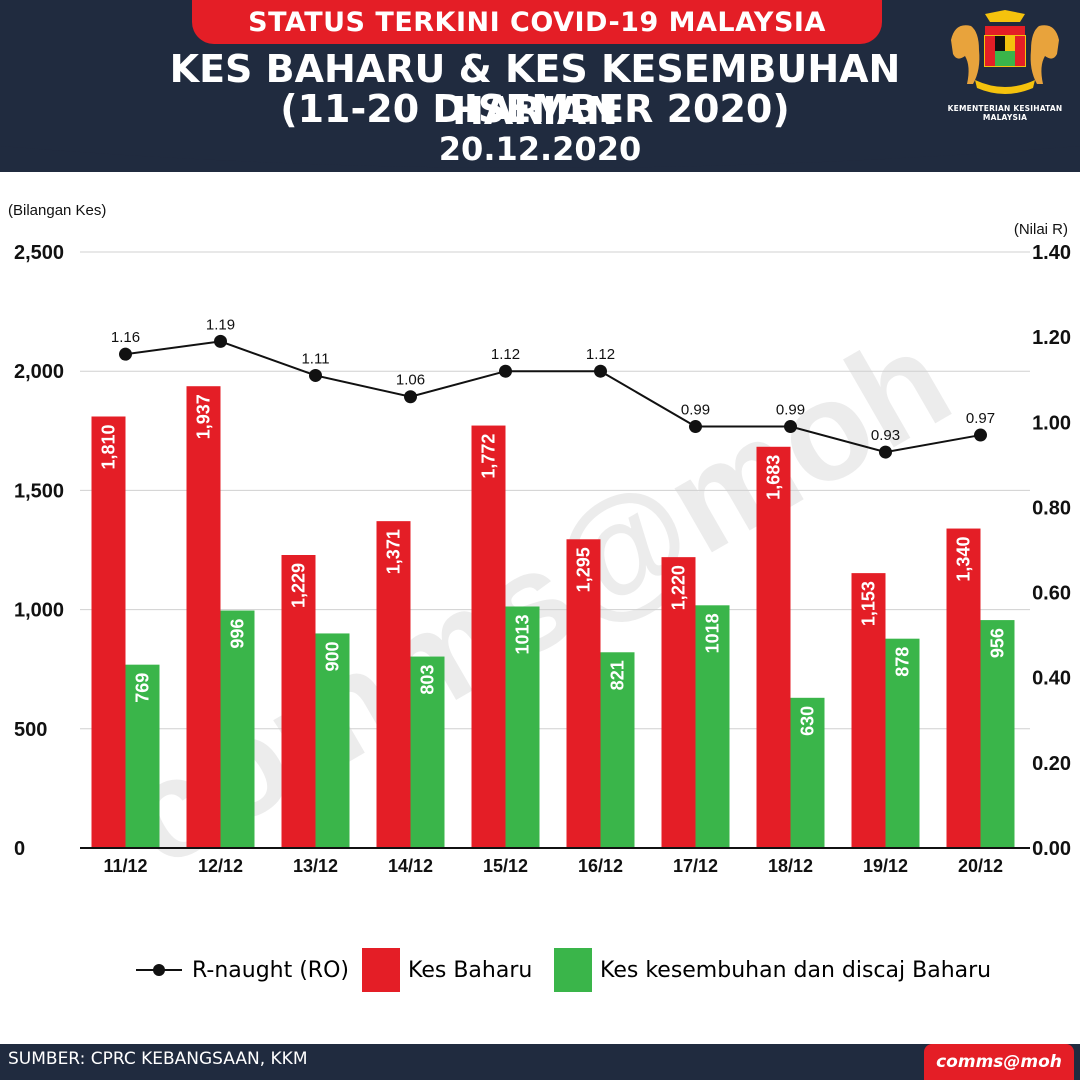 Image resolution: width=1080 pixels, height=1080 pixels. I want to click on r-naught-label: 0.97, so click(980, 418).